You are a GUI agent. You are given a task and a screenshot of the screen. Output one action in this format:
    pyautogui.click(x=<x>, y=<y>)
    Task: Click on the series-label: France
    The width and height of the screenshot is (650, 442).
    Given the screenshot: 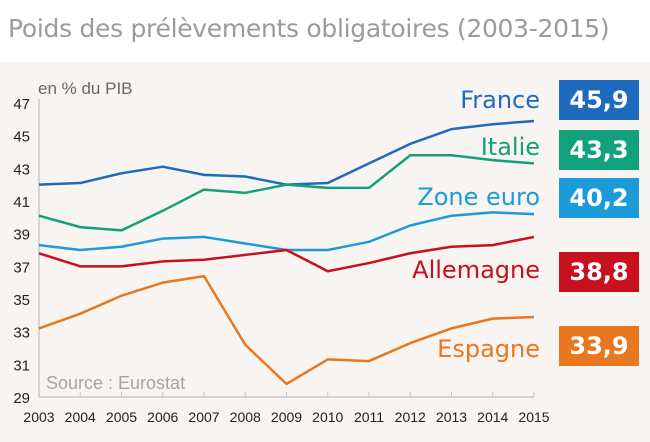 What is the action you would take?
    pyautogui.click(x=500, y=100)
    